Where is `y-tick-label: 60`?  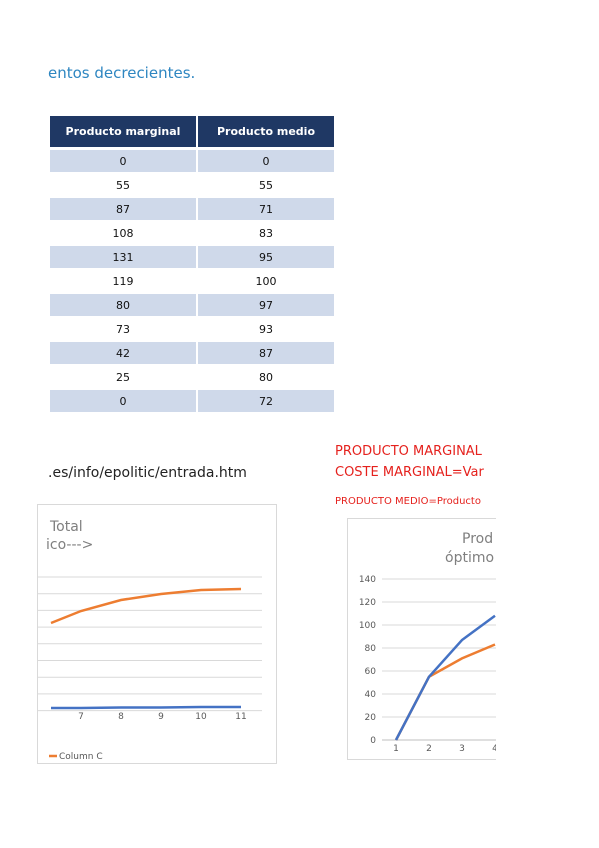
y-tick-label: 60 is located at coordinates (371, 672).